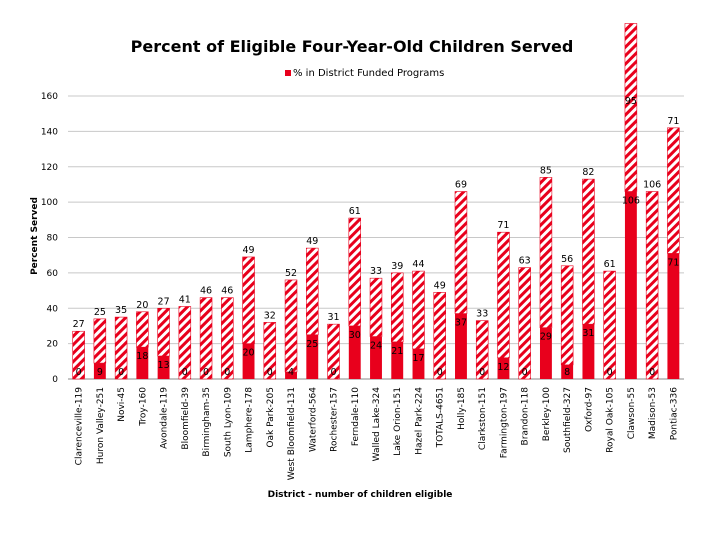 Image resolution: width=720 pixels, height=540 pixels. Describe the element at coordinates (568, 420) in the screenshot. I see `category-label: Southfield-327` at that location.